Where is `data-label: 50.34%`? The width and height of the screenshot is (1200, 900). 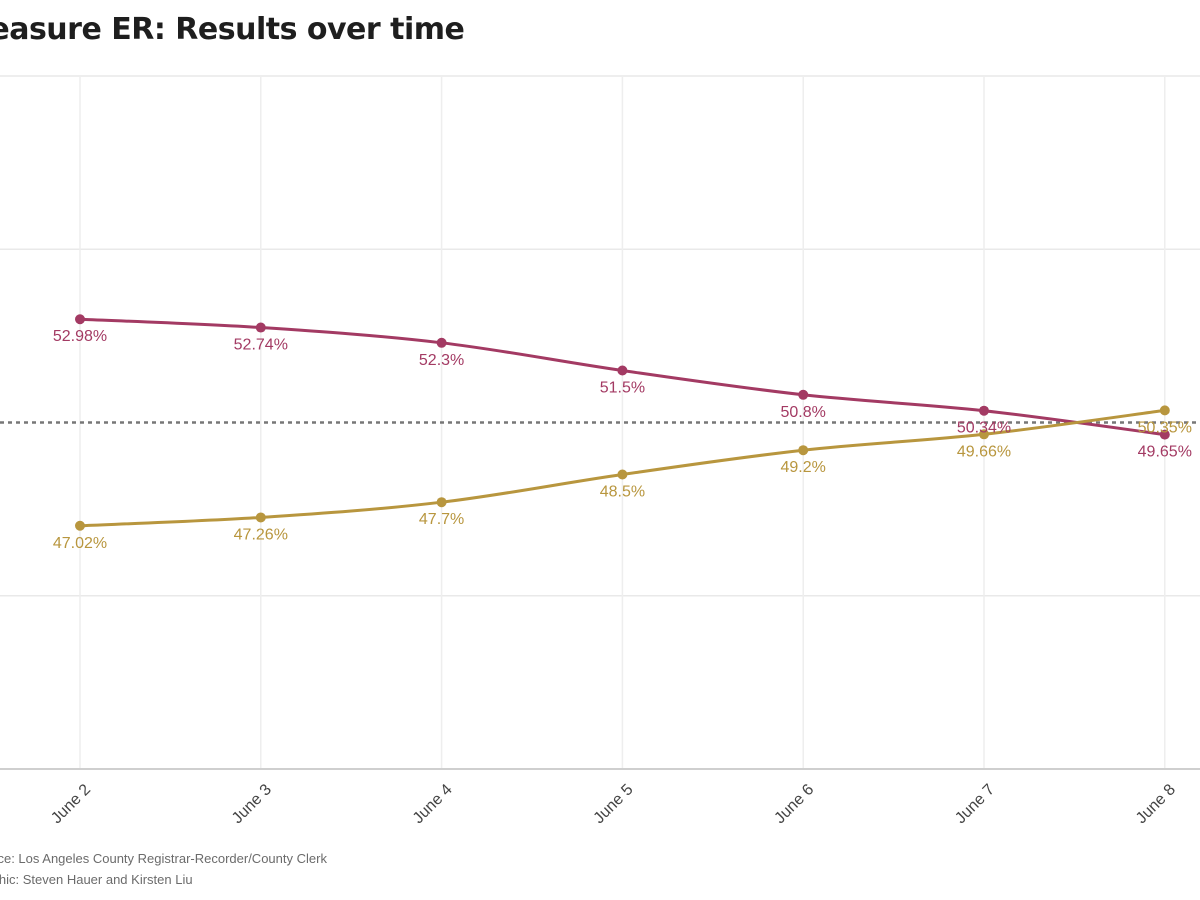
data-label: 50.34% is located at coordinates (984, 428).